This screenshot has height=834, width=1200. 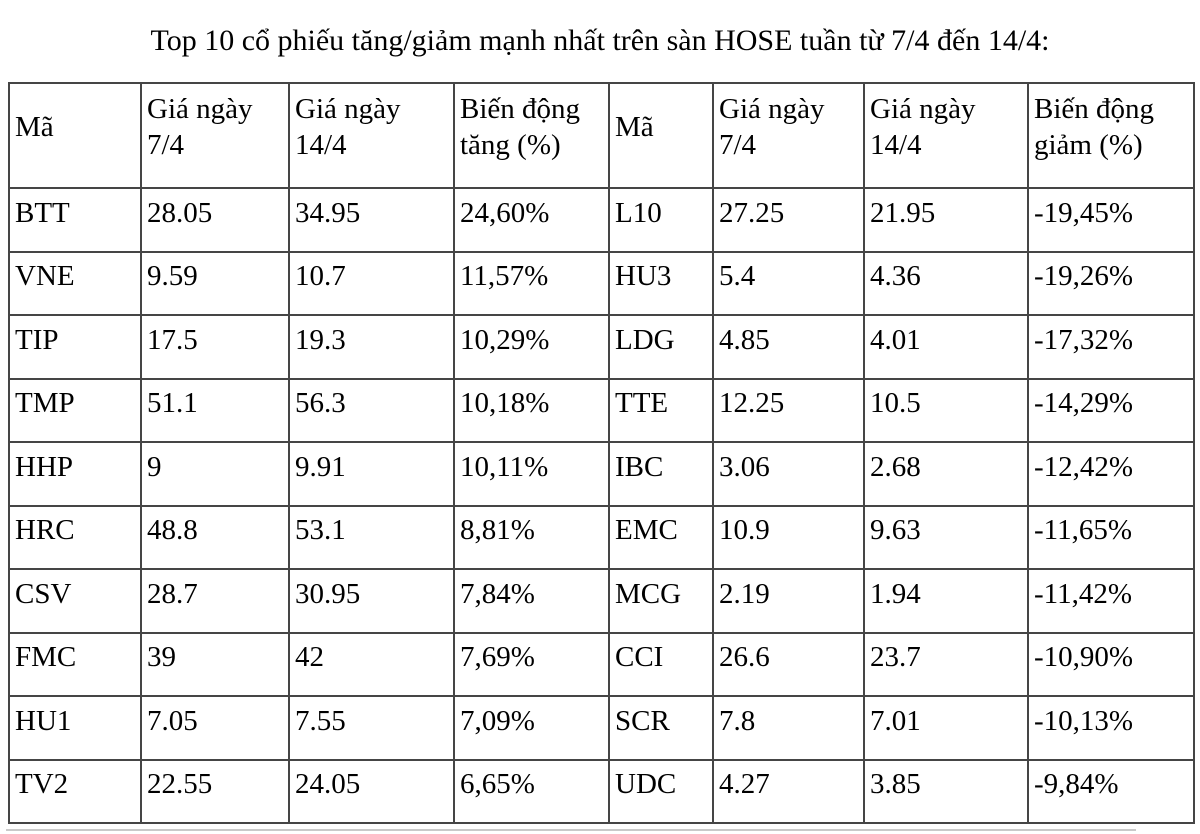 What do you see at coordinates (371, 474) in the screenshot?
I see `gainer-price-14-4-cell: 9.91` at bounding box center [371, 474].